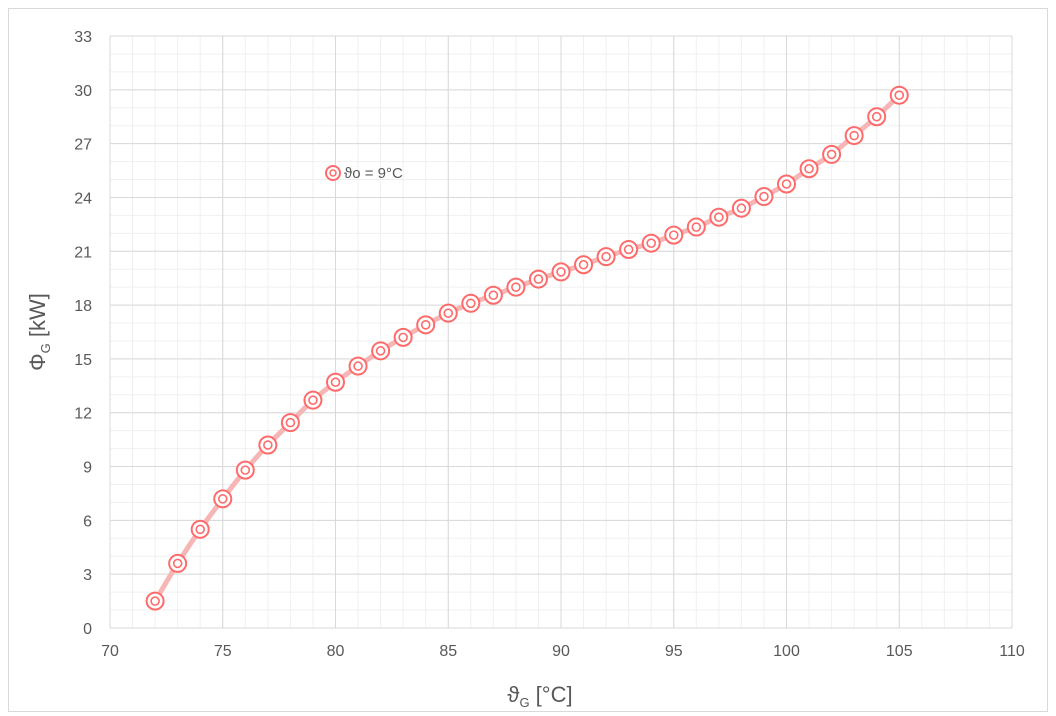 The image size is (1056, 716). What do you see at coordinates (786, 651) in the screenshot?
I see `x-tick-label: 100` at bounding box center [786, 651].